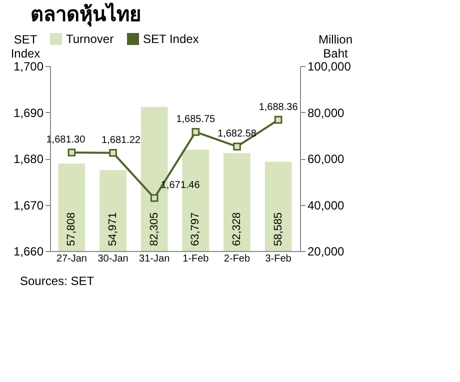 Image resolution: width=460 pixels, height=382 pixels. I want to click on data-label: 54,971, so click(113, 229).